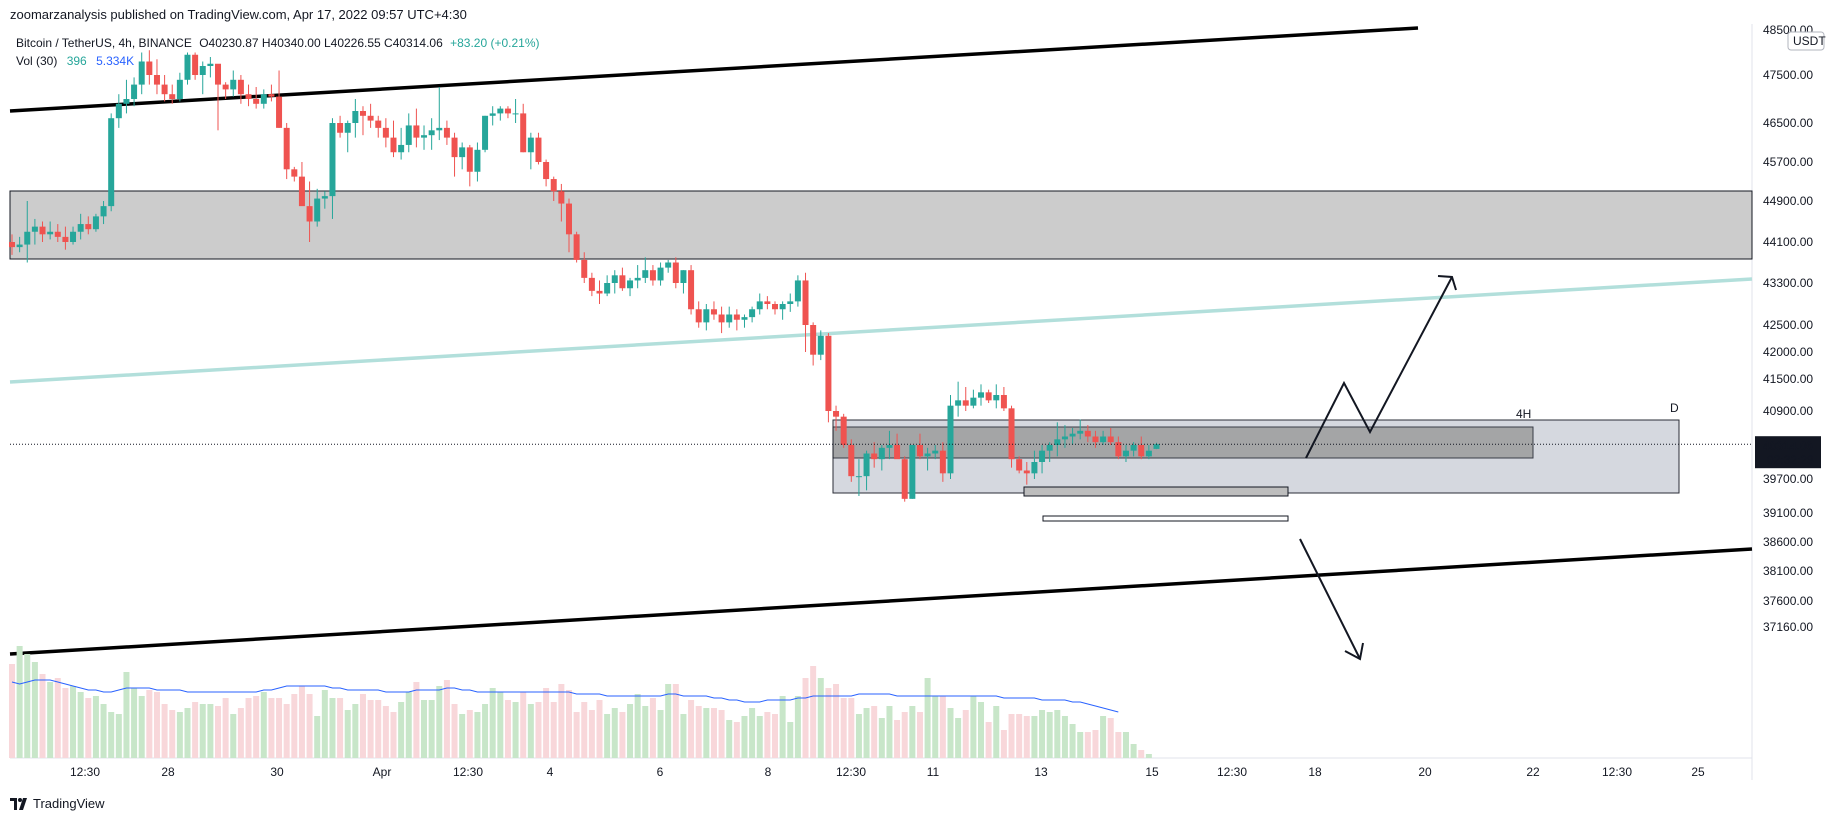 Image resolution: width=1834 pixels, height=821 pixels. What do you see at coordinates (69, 803) in the screenshot?
I see `footer-brand-text: TradingView` at bounding box center [69, 803].